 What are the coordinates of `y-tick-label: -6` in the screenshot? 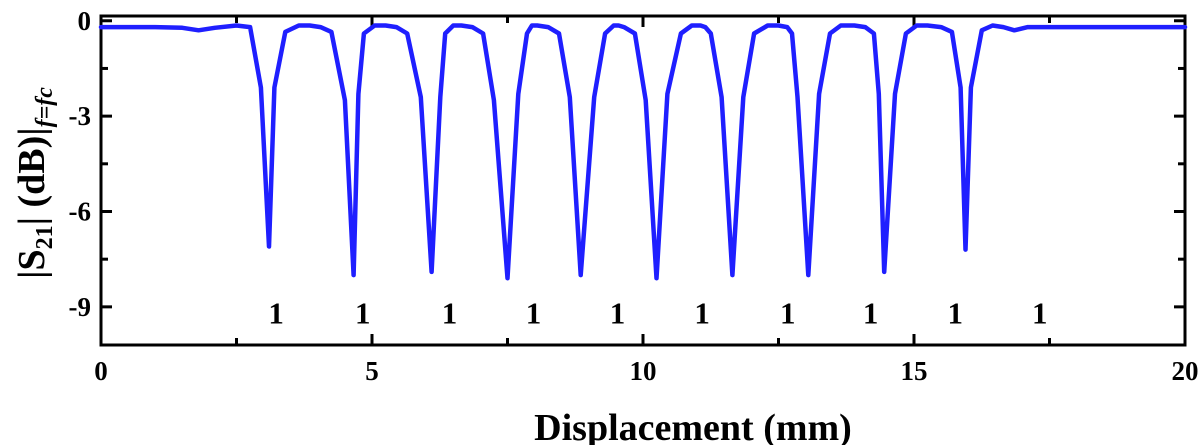 It's located at (80, 211).